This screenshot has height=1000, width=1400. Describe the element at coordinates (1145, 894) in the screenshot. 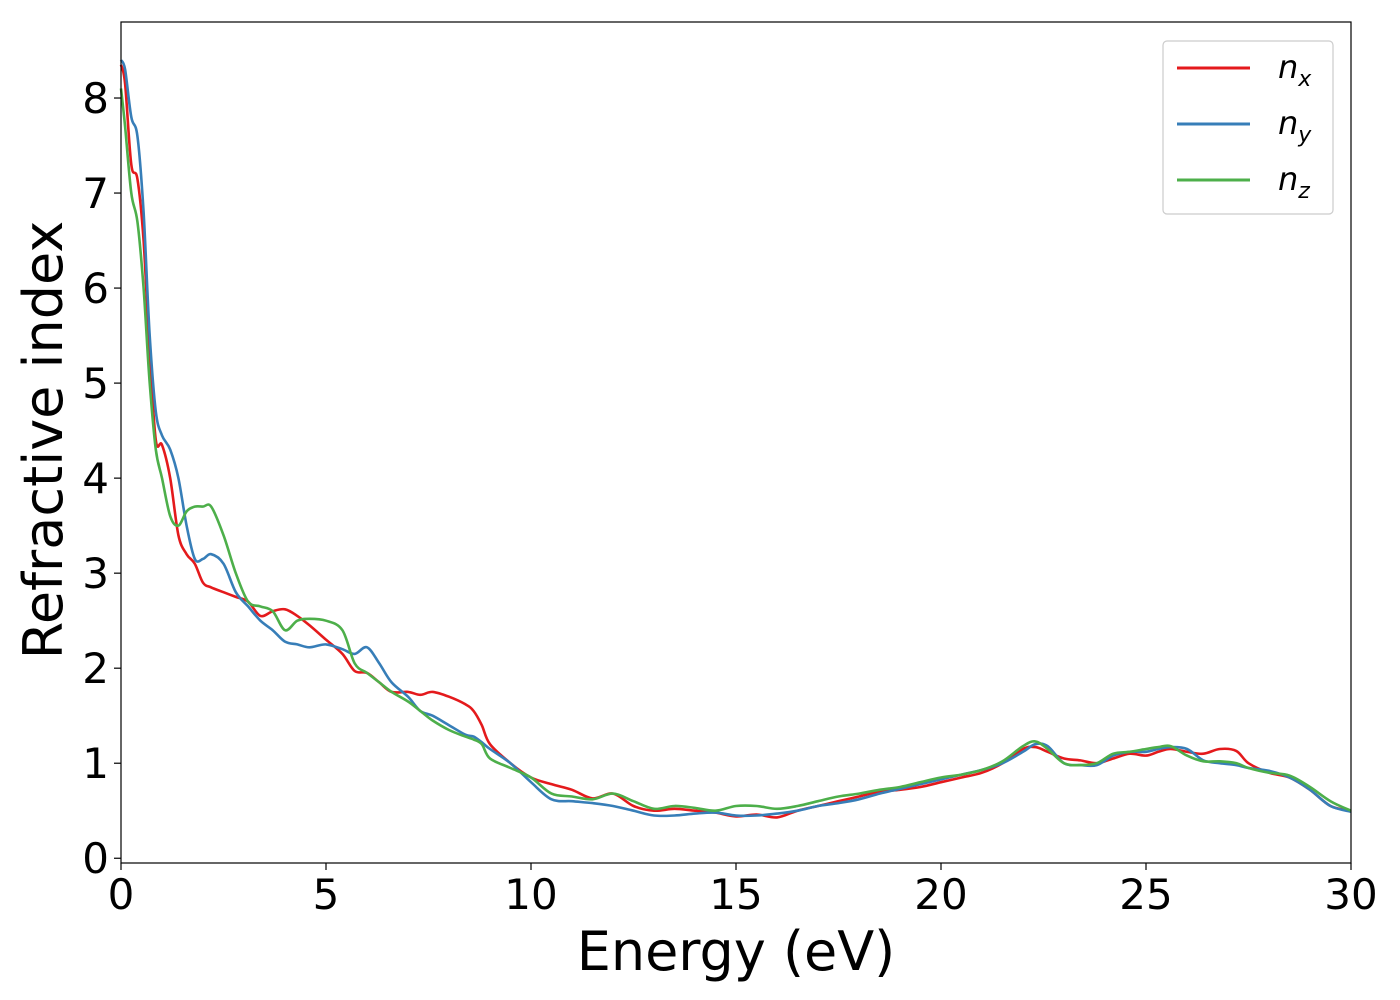

I see `x-tick-label: 25` at that location.